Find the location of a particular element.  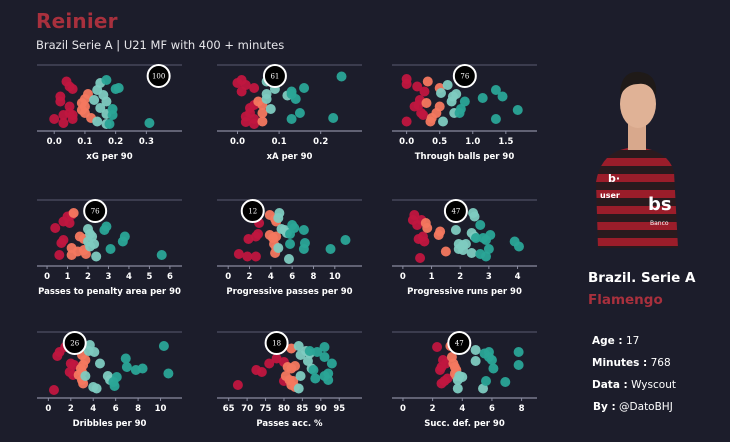

x-tick-label: 1 is located at coordinates (68, 277).